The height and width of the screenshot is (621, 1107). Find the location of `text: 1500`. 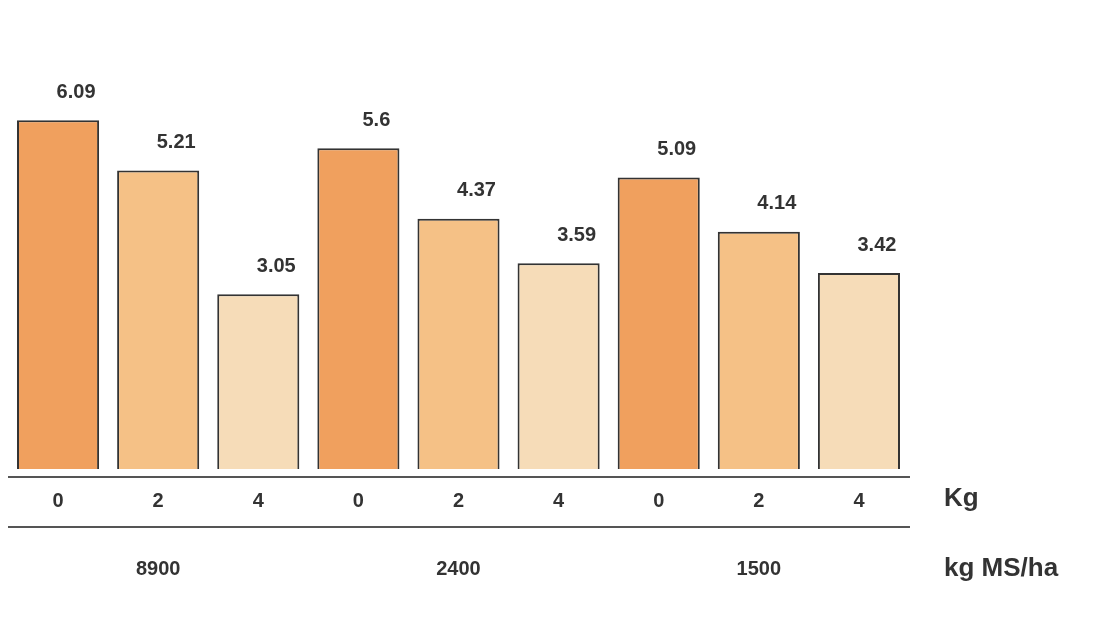

text: 1500 is located at coordinates (759, 567).